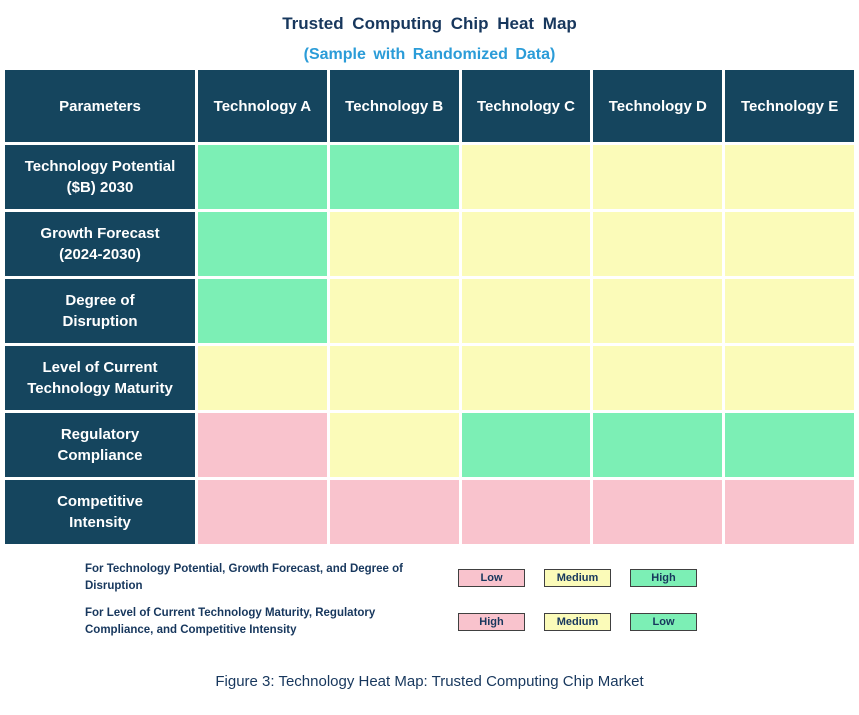 The height and width of the screenshot is (715, 859). I want to click on row-label-growth-forecast: Growth Forecast (2024-2030), so click(100, 244).